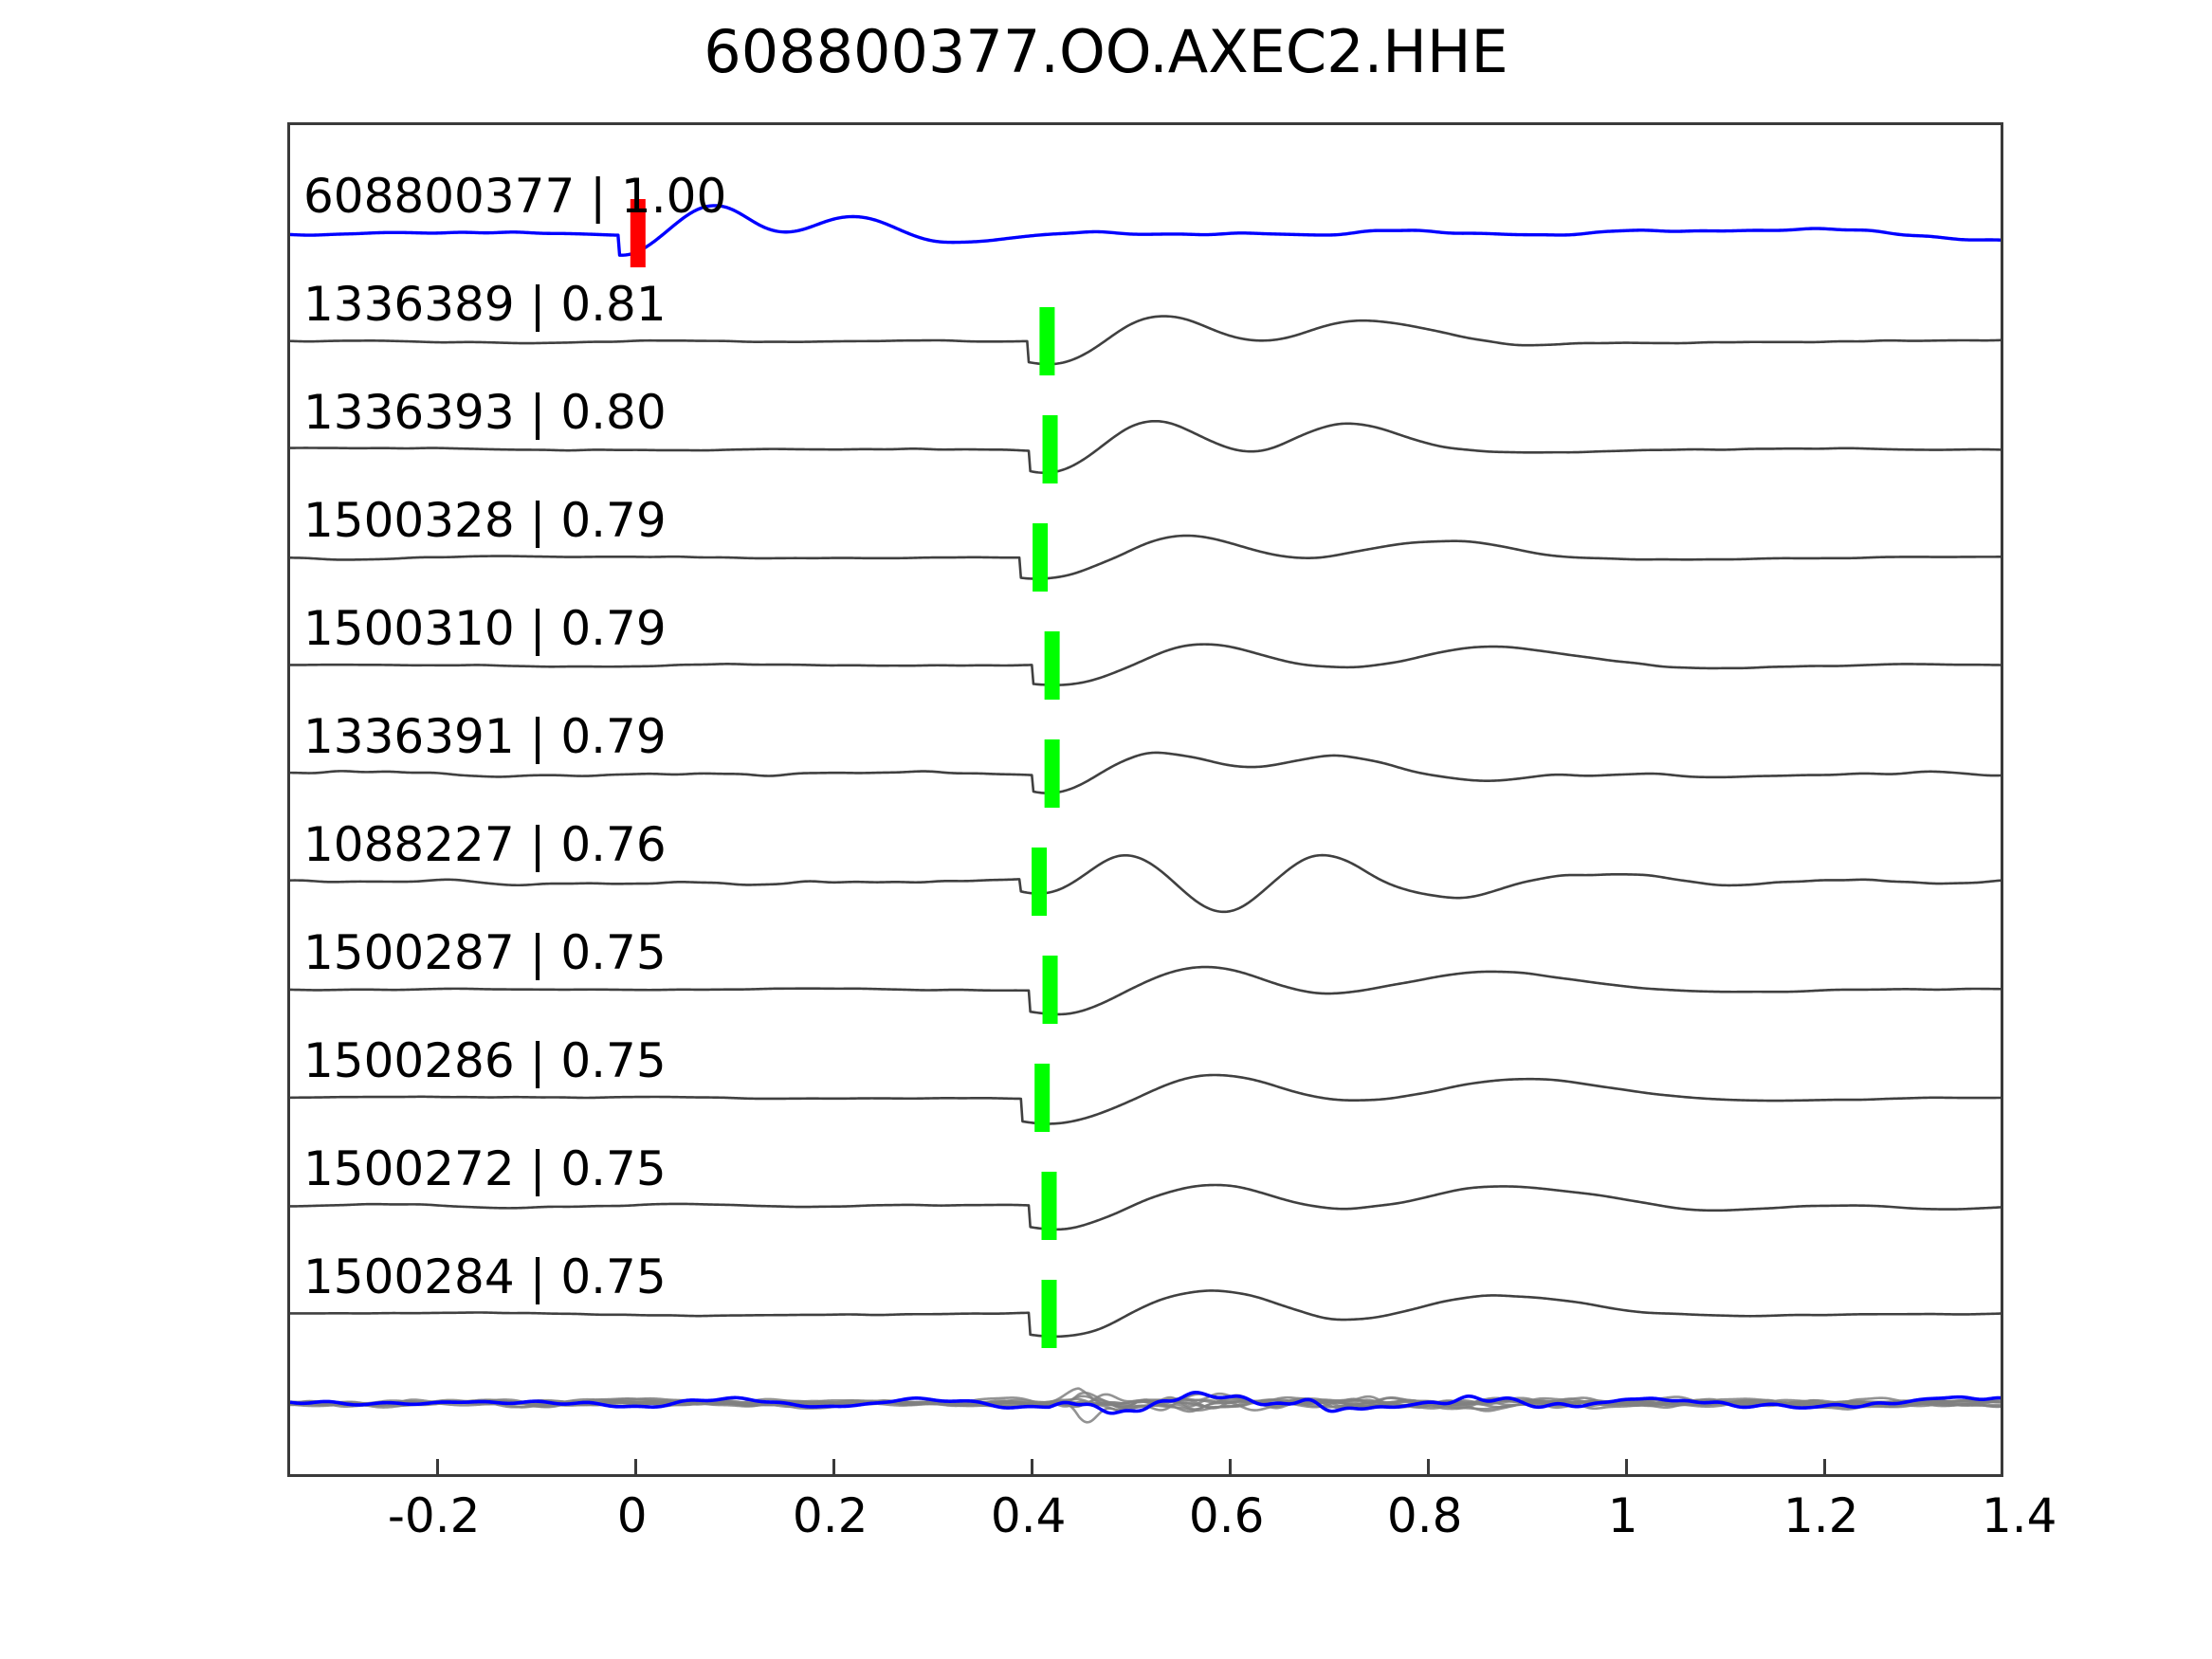 The width and height of the screenshot is (2212, 1659). Describe the element at coordinates (1028, 1515) in the screenshot. I see `x-tick-label: 0.4` at that location.